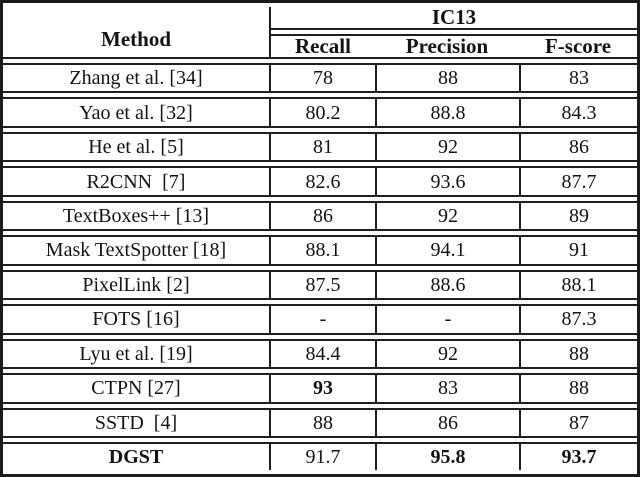  What do you see at coordinates (578, 319) in the screenshot?
I see `value-cell: 87.3` at bounding box center [578, 319].